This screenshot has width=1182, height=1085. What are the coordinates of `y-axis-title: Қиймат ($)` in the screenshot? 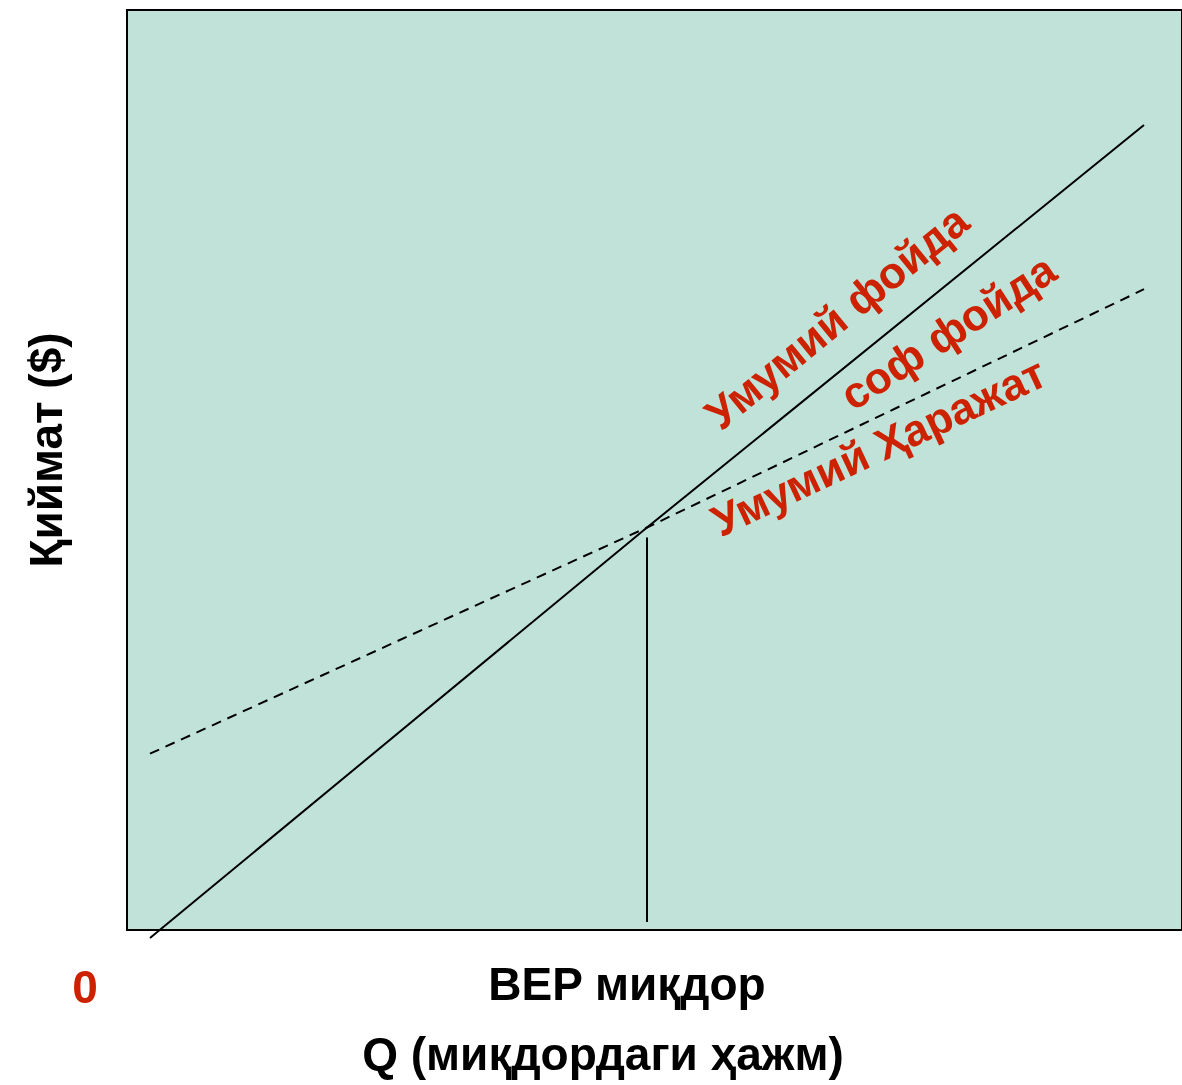 It's located at (46, 450).